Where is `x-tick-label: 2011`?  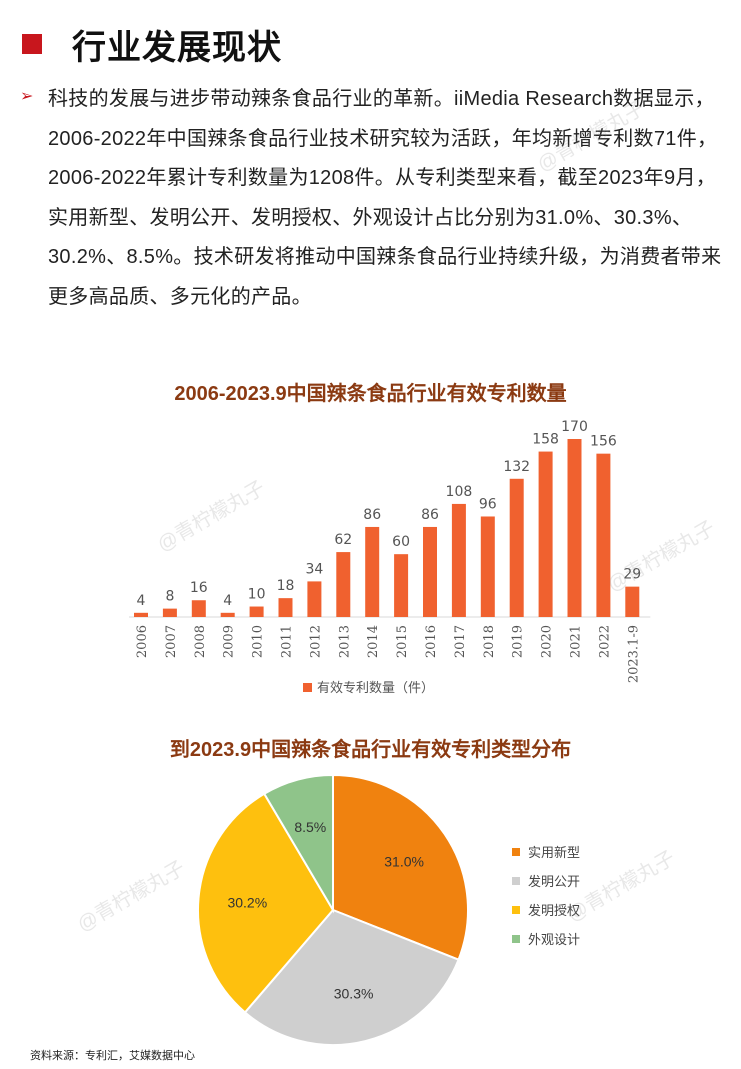 x-tick-label: 2011 is located at coordinates (287, 641).